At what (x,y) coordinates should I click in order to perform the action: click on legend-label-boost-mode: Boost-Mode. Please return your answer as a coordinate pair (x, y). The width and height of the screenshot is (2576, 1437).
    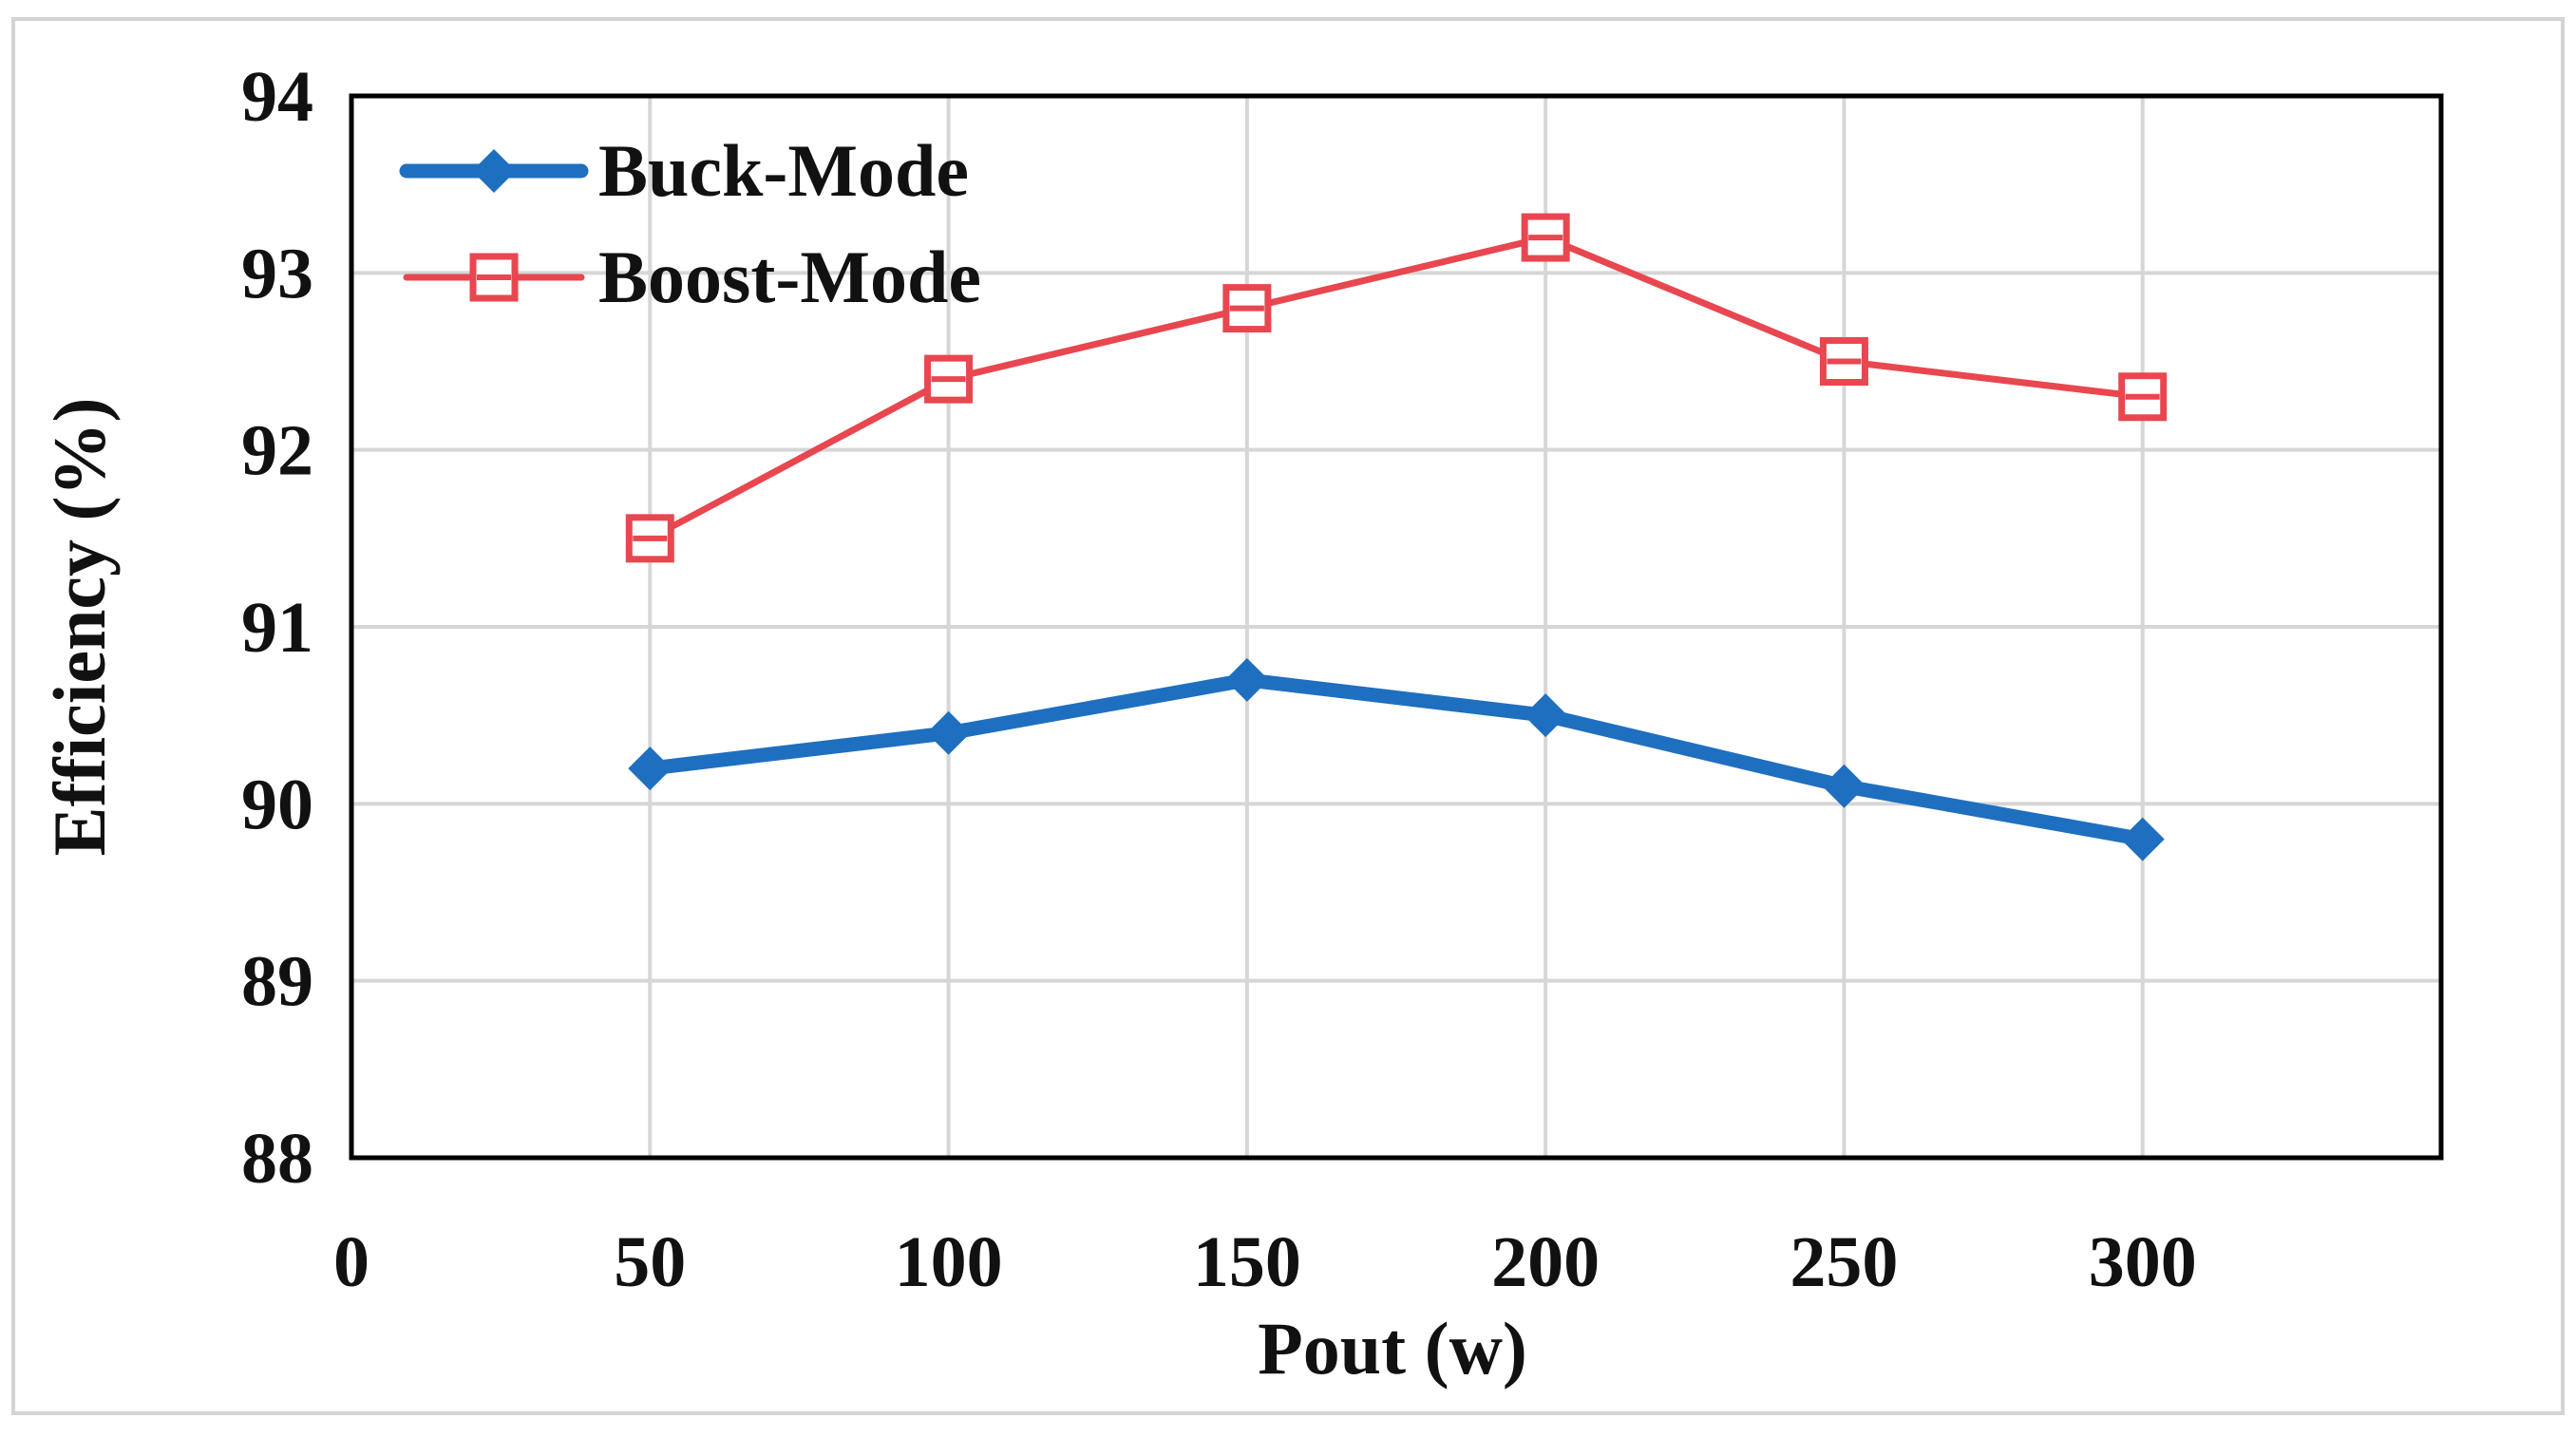
    Looking at the image, I should click on (789, 277).